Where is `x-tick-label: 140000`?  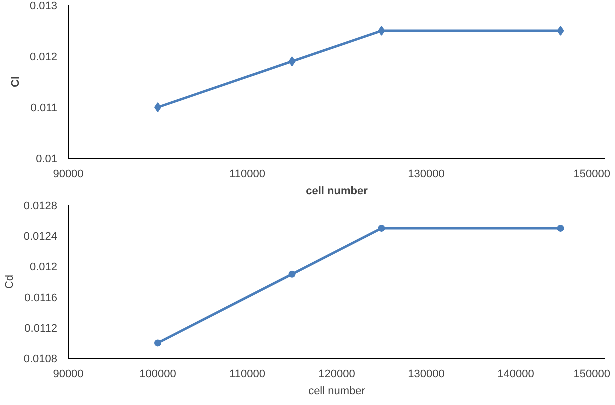
x-tick-label: 140000 is located at coordinates (516, 374).